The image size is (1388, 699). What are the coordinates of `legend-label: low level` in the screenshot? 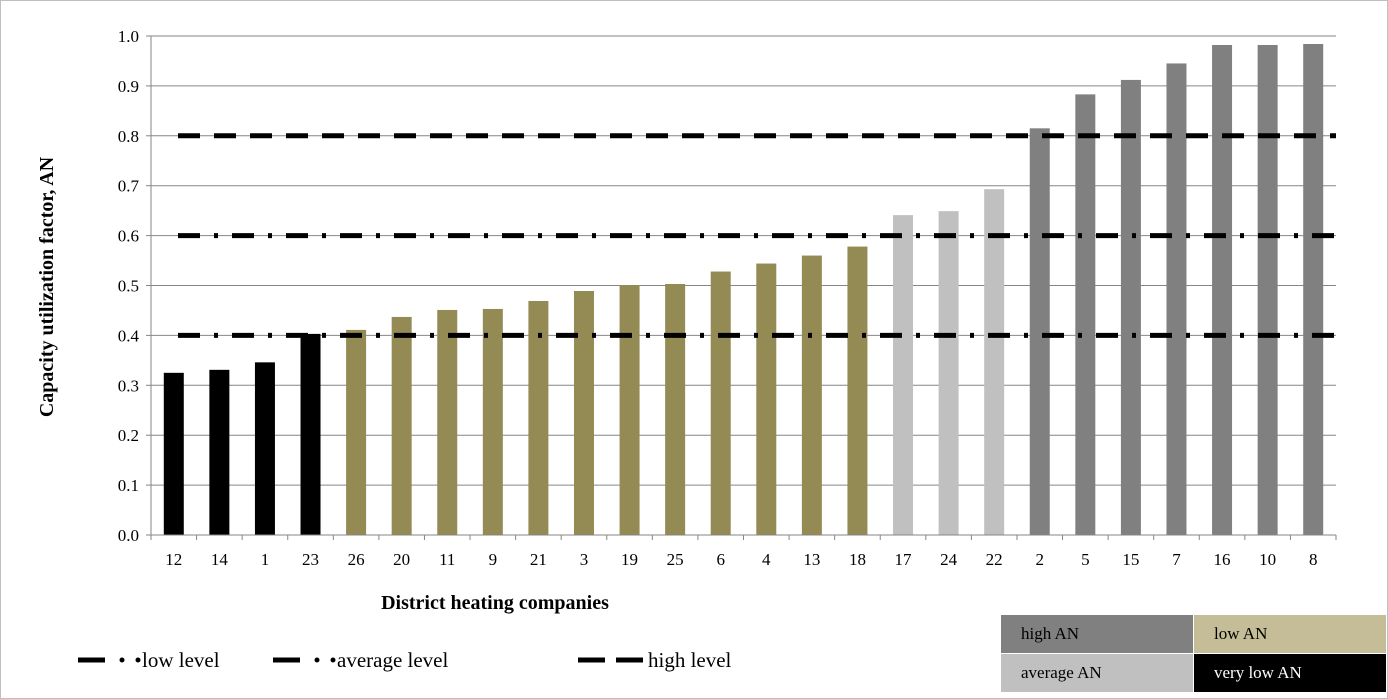 It's located at (181, 660).